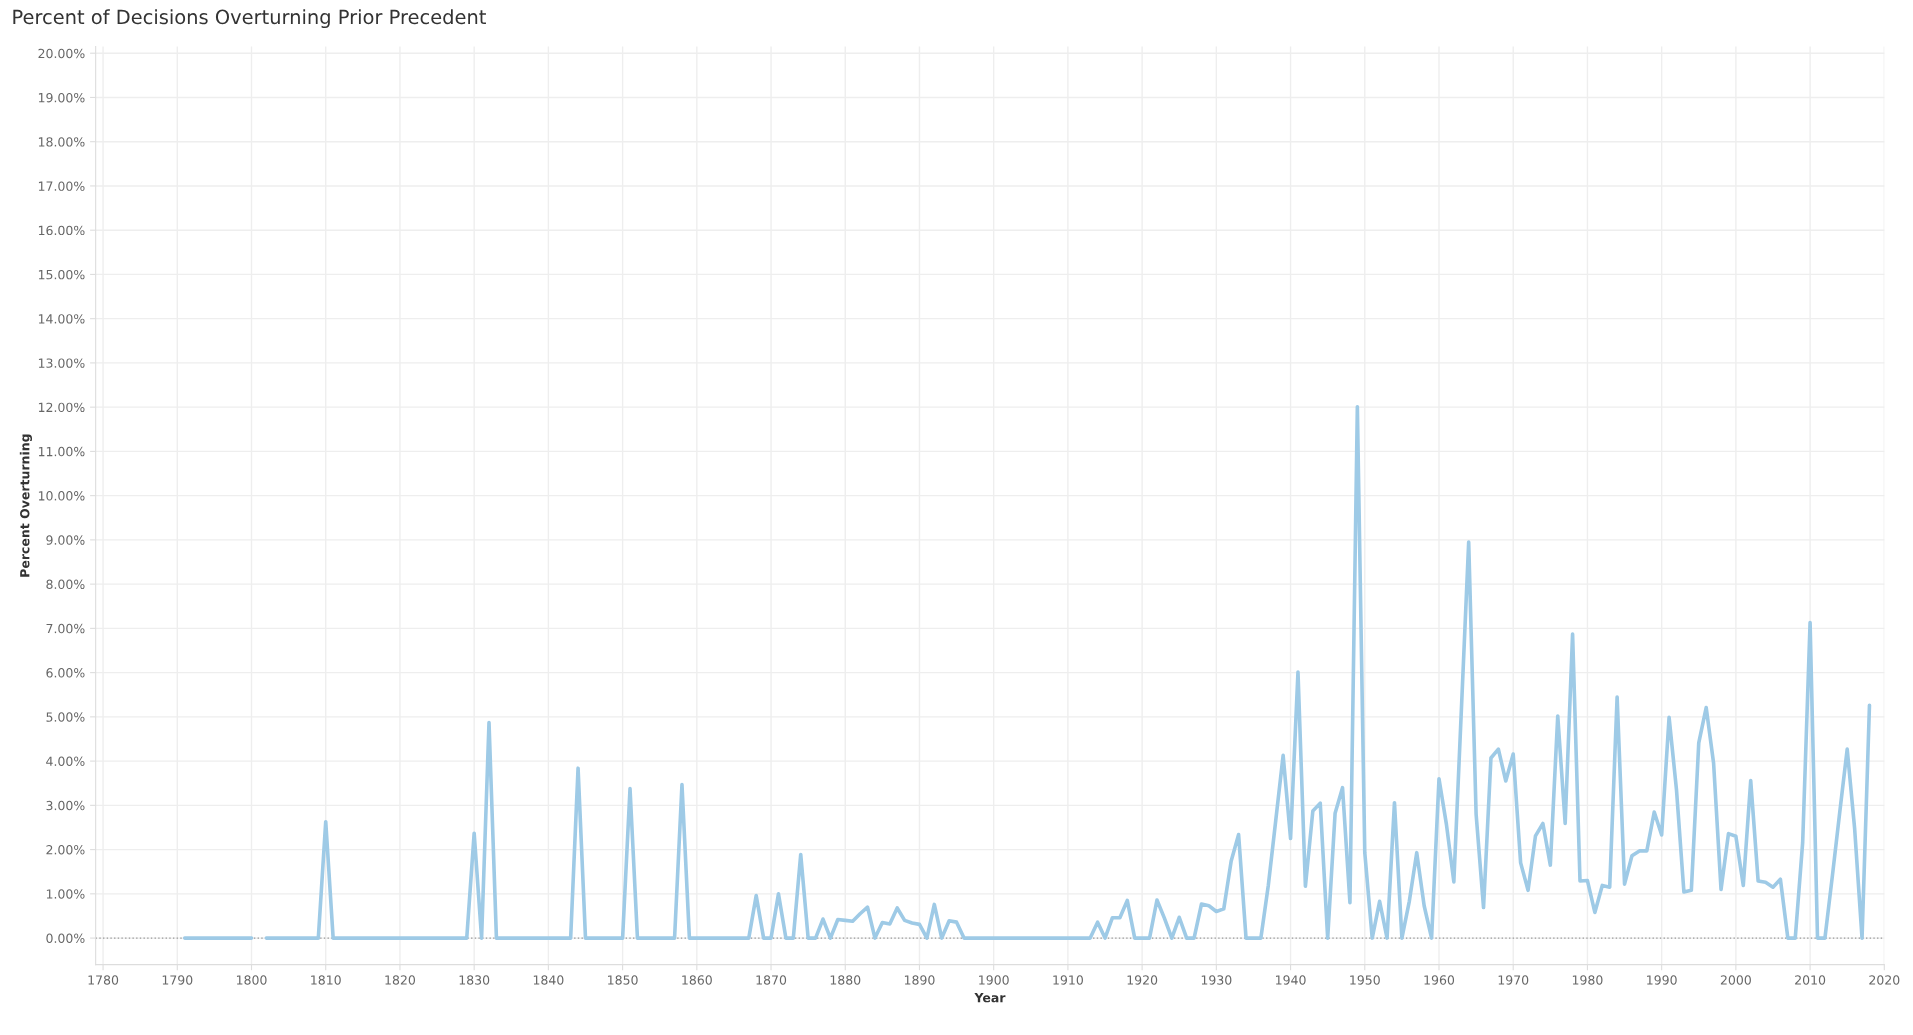  Describe the element at coordinates (697, 980) in the screenshot. I see `x-tick-label: 1860` at that location.